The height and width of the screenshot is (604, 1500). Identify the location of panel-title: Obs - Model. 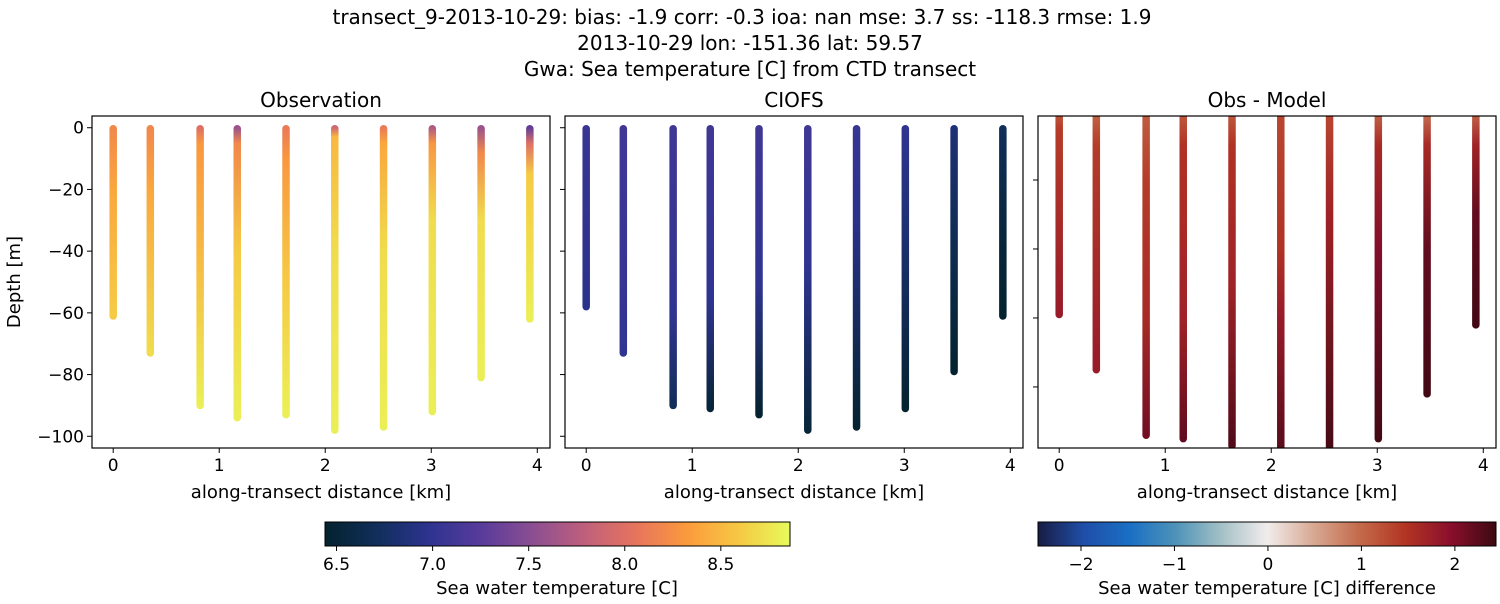
(1267, 100).